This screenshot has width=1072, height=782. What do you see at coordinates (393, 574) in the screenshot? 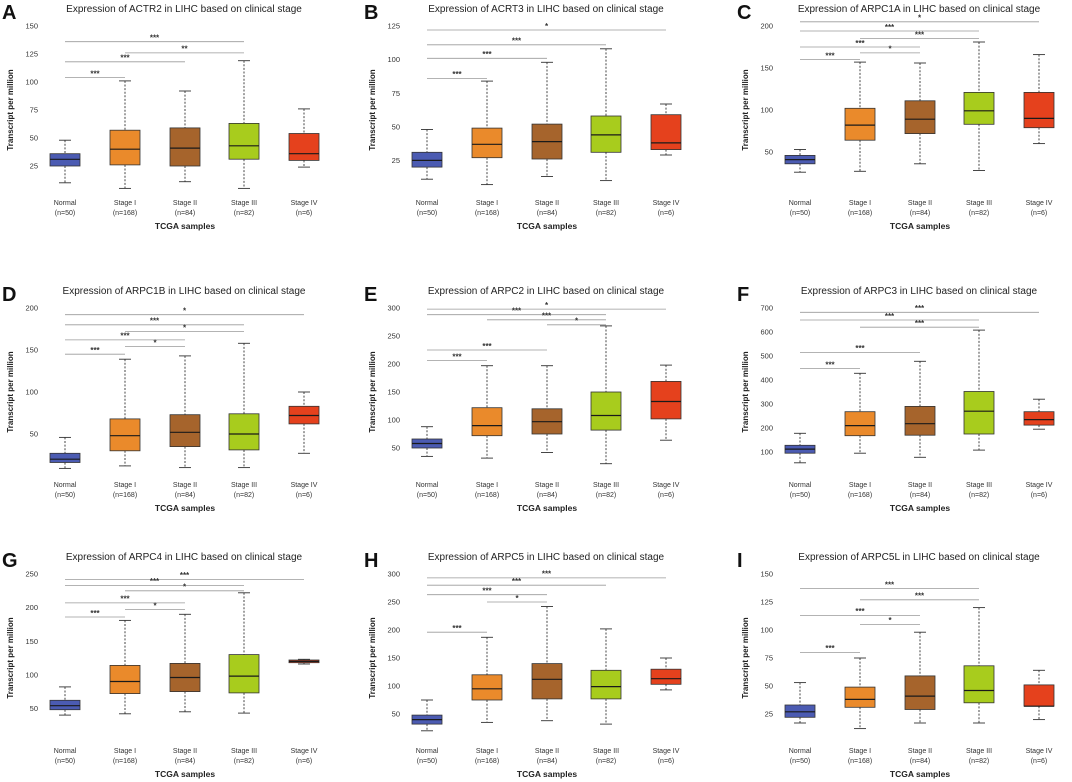
I see `y-tick-label: 300` at bounding box center [393, 574].